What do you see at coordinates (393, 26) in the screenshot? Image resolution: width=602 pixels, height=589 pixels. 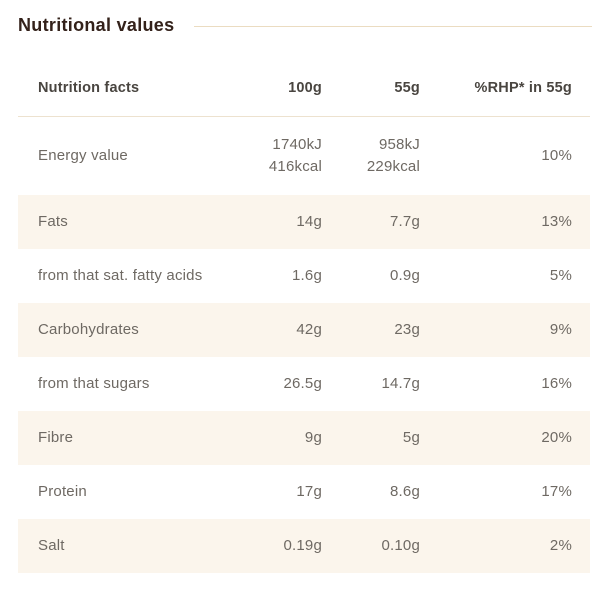 I see `title-divider-line` at bounding box center [393, 26].